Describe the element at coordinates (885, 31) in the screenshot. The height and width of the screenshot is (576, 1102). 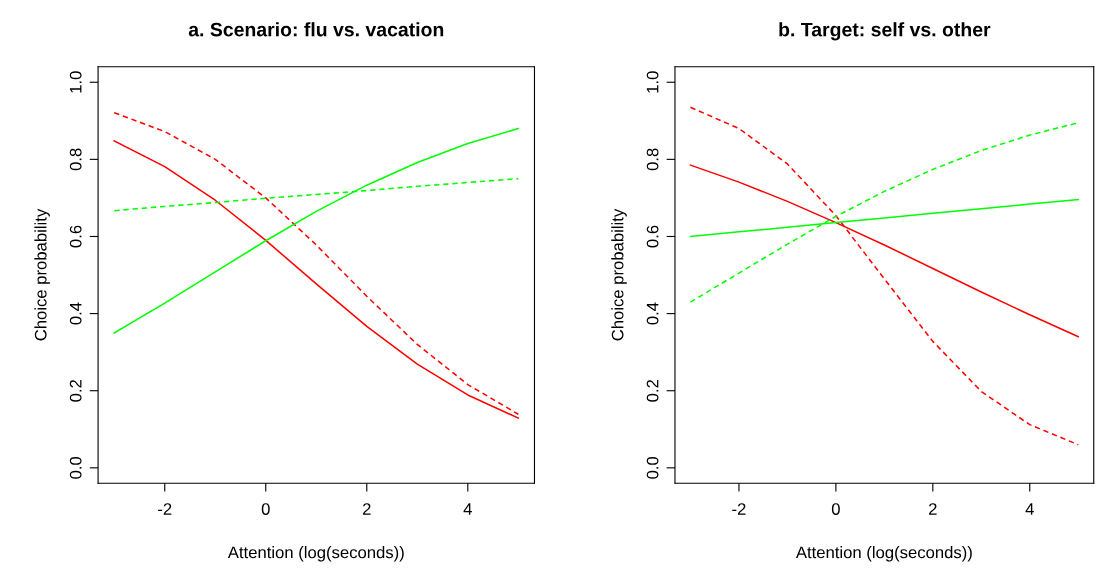
I see `chart-title: b. Target: self vs. other` at that location.